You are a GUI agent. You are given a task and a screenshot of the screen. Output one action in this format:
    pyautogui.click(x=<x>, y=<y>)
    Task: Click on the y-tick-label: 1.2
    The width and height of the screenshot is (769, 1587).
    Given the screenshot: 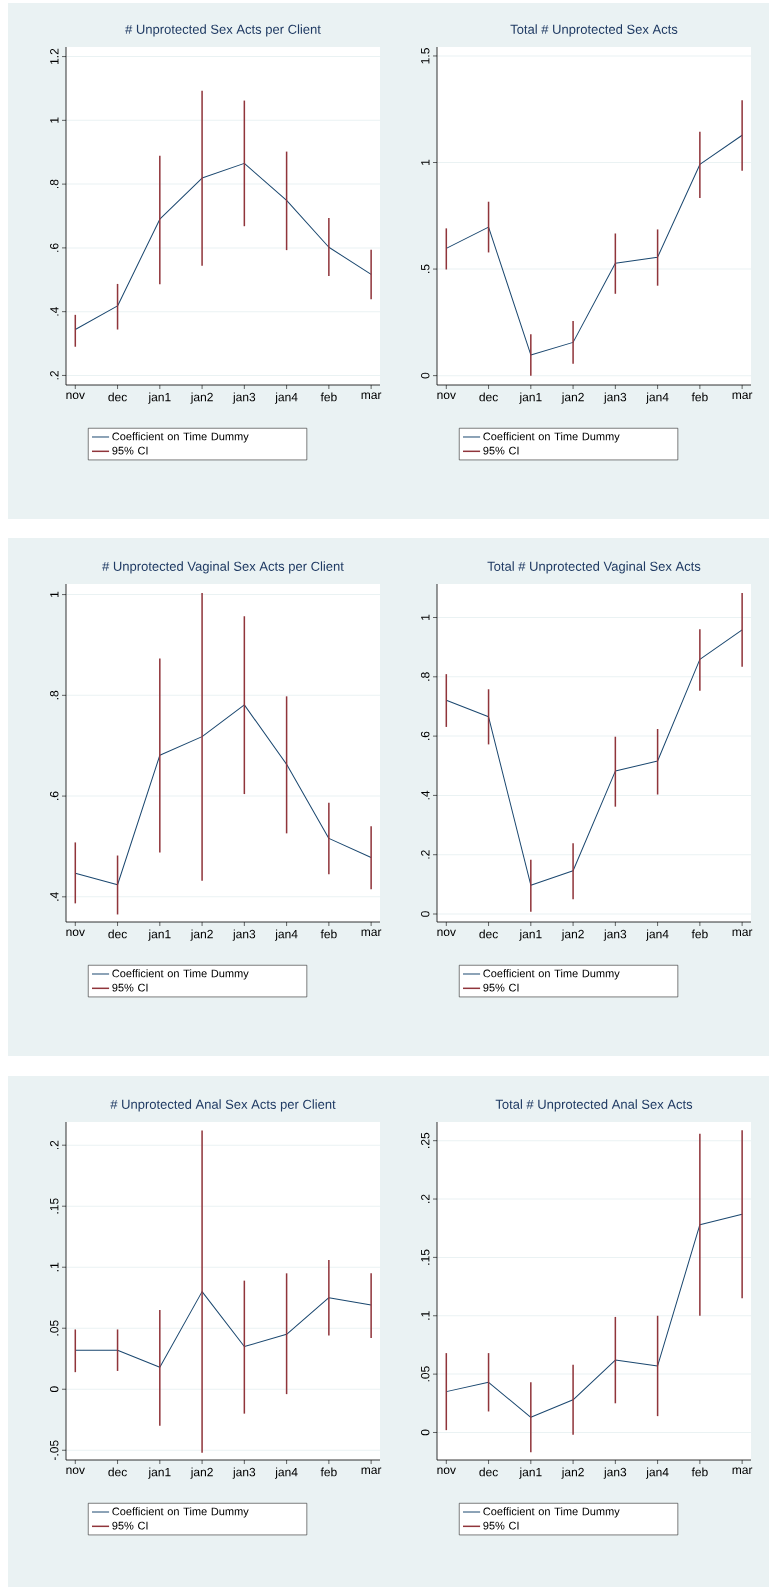 What is the action you would take?
    pyautogui.click(x=54, y=56)
    